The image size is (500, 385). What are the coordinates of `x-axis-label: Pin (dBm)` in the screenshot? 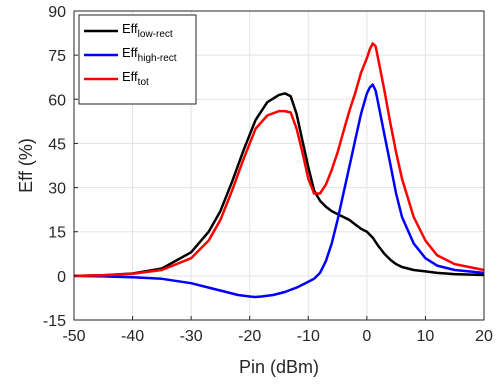 It's located at (279, 367).